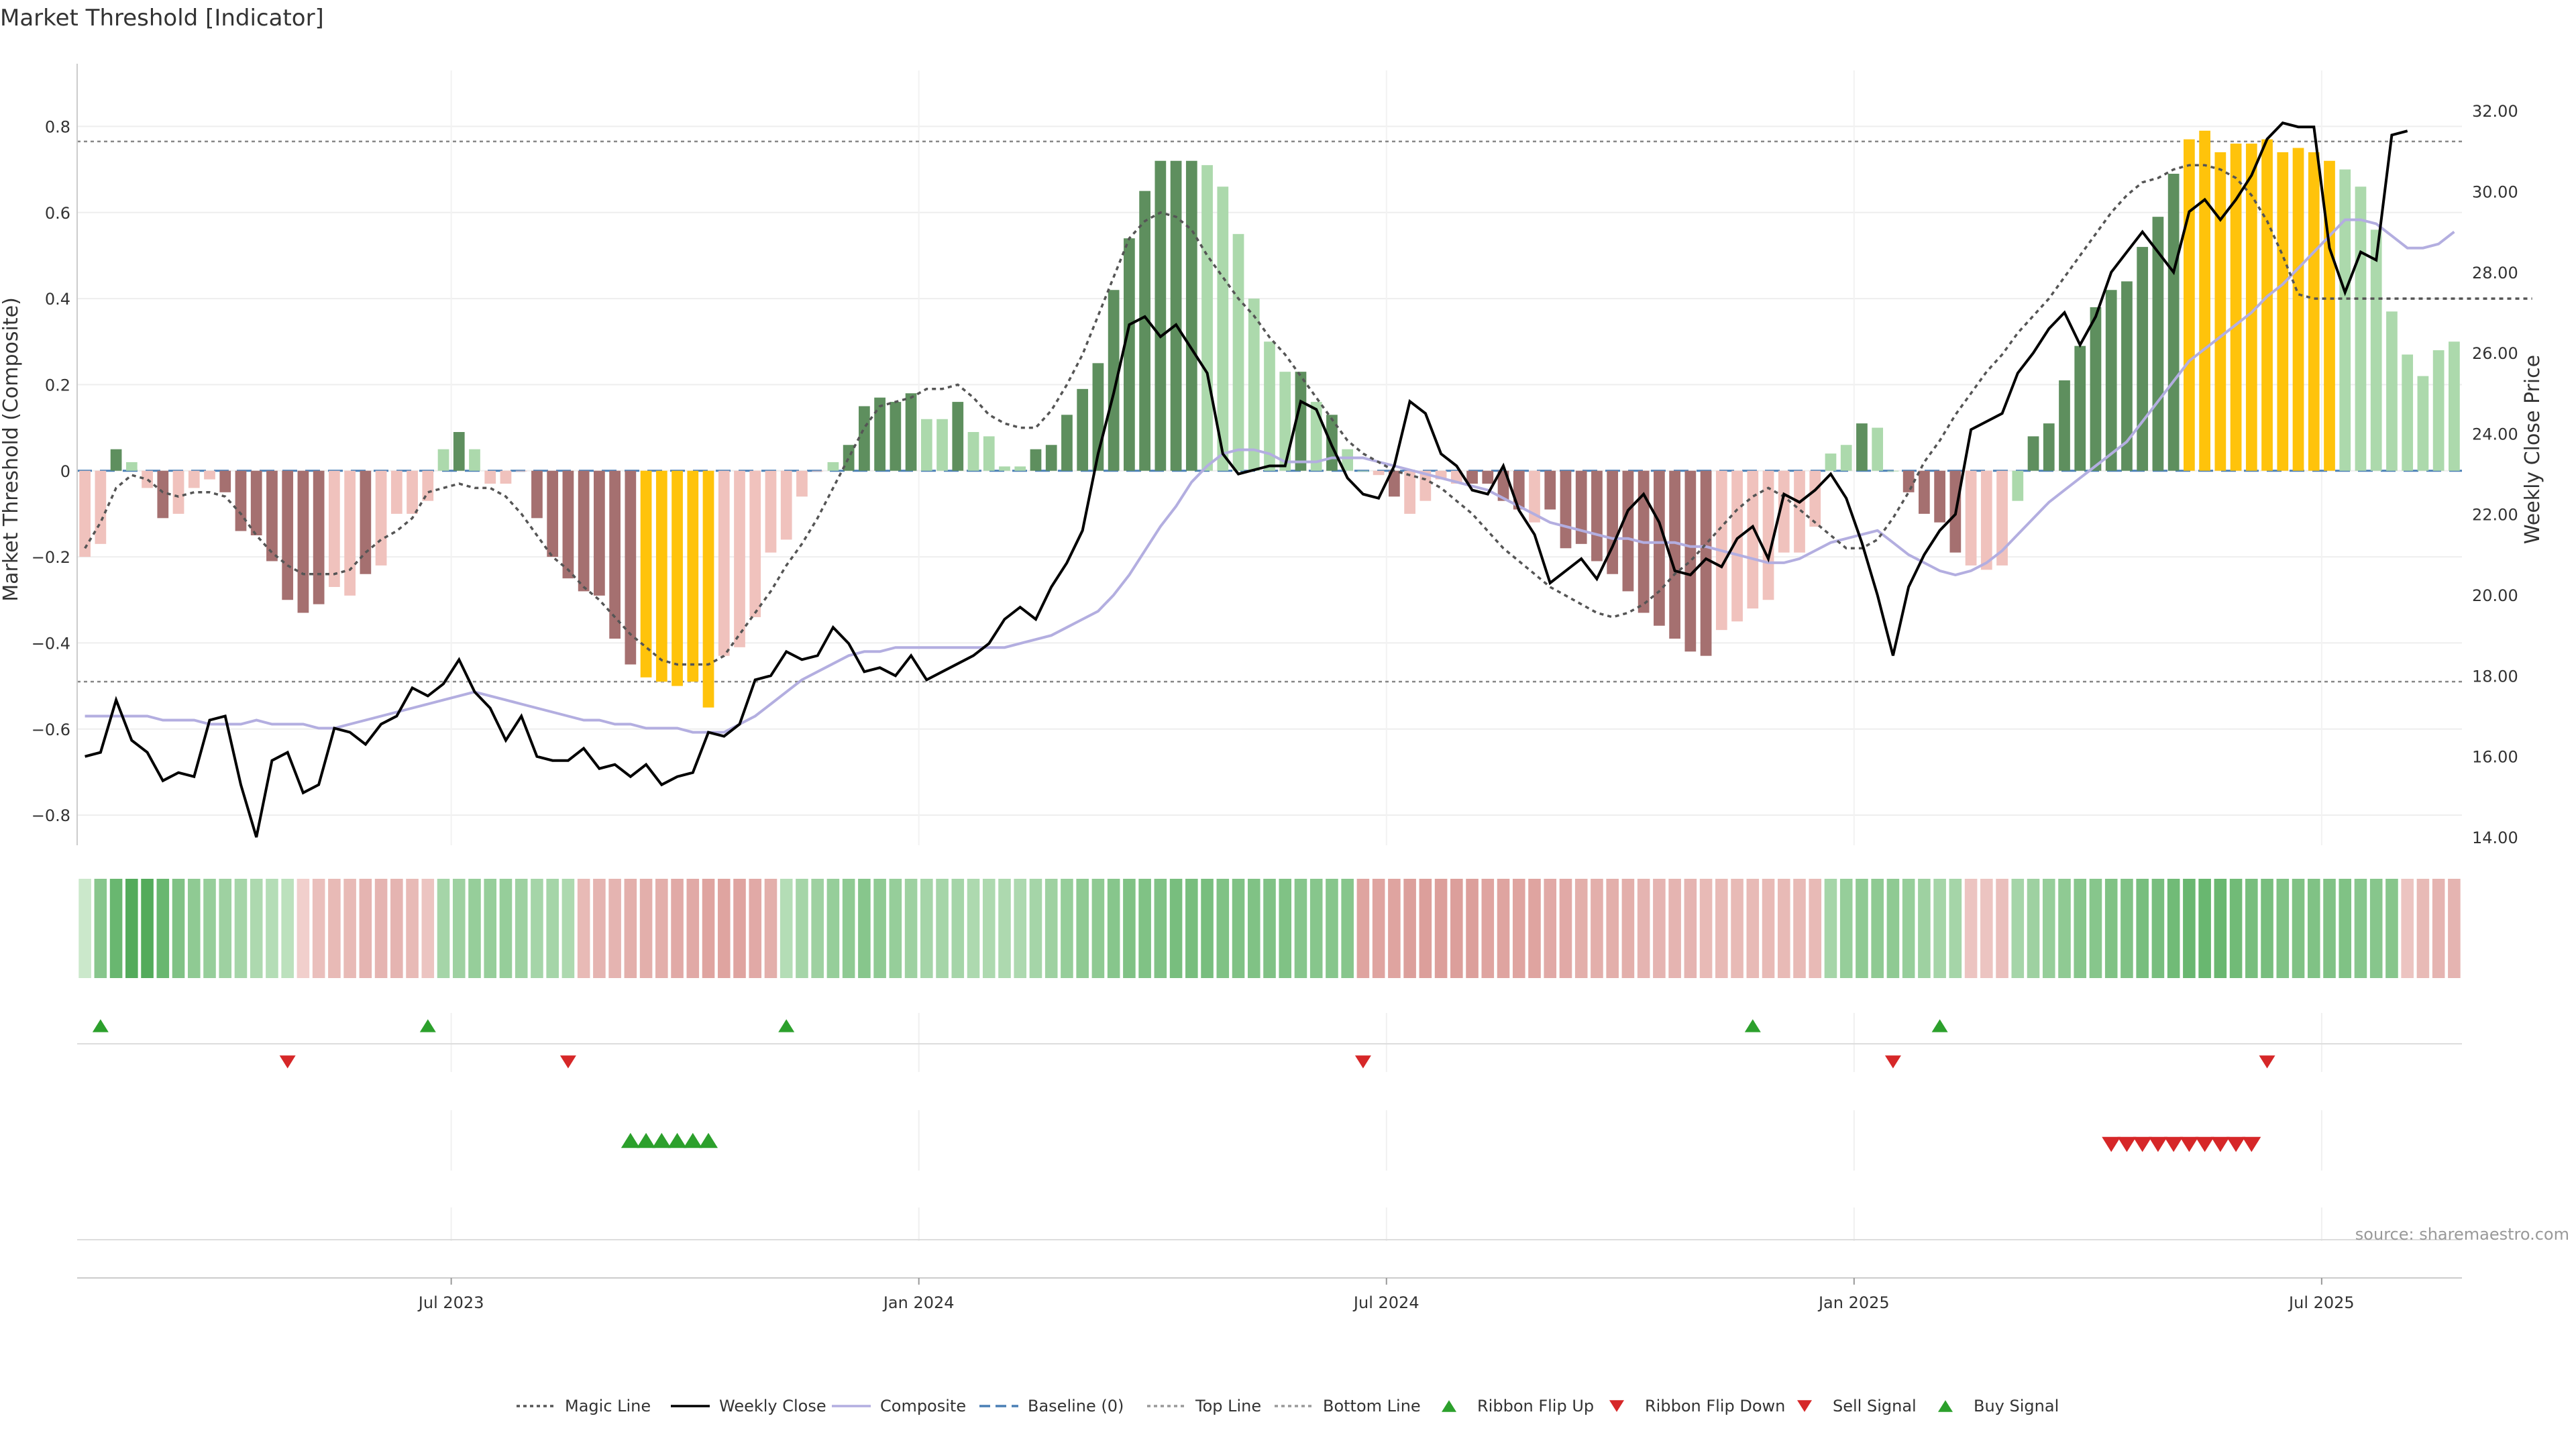  Describe the element at coordinates (2016, 1406) in the screenshot. I see `legend-label: Buy Signal` at that location.